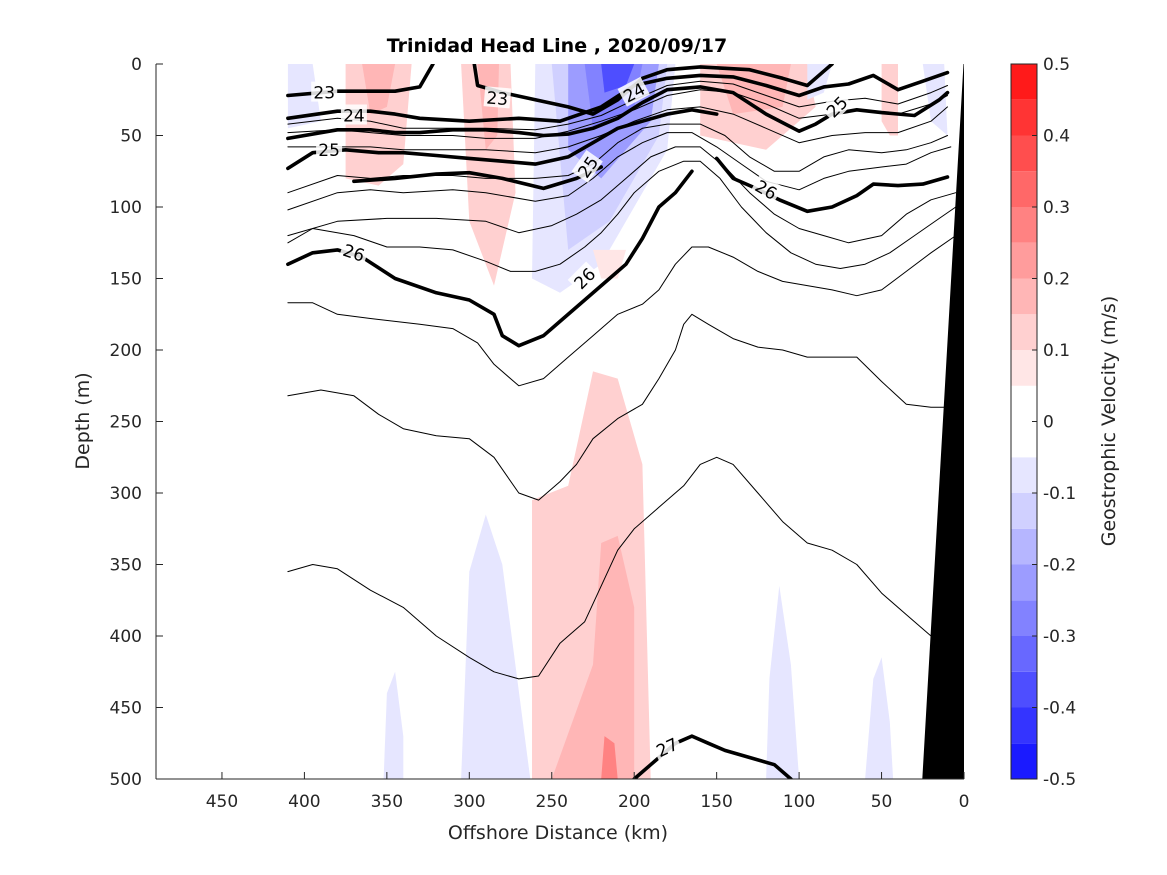  I want to click on x-tick-label: 200, so click(634, 802).